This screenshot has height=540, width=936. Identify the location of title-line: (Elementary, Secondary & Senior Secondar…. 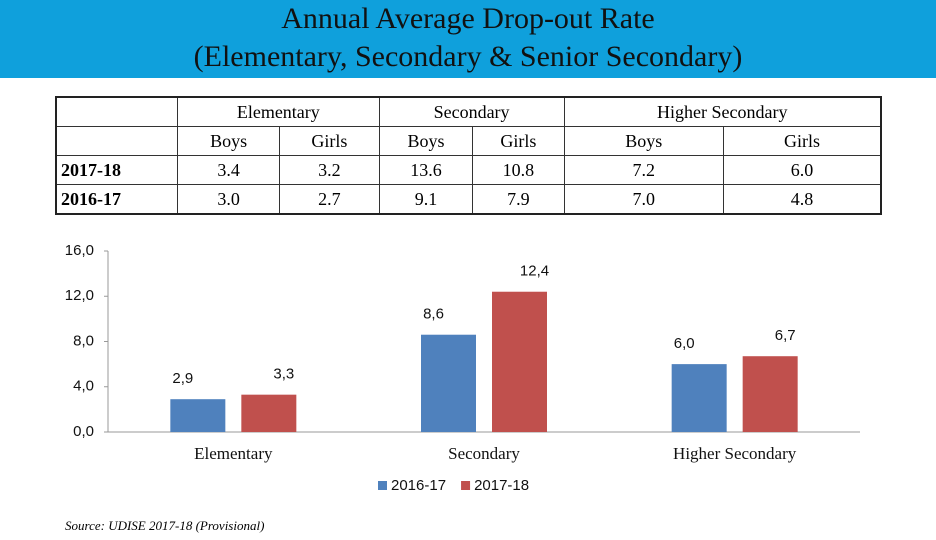
(468, 56).